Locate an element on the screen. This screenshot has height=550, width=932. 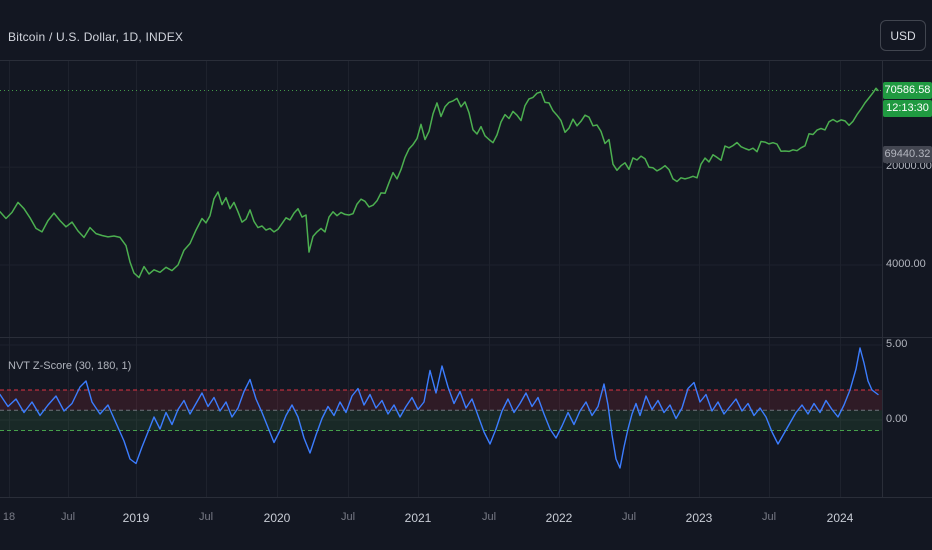
secondary-price-badge: 69440.32 is located at coordinates (907, 154).